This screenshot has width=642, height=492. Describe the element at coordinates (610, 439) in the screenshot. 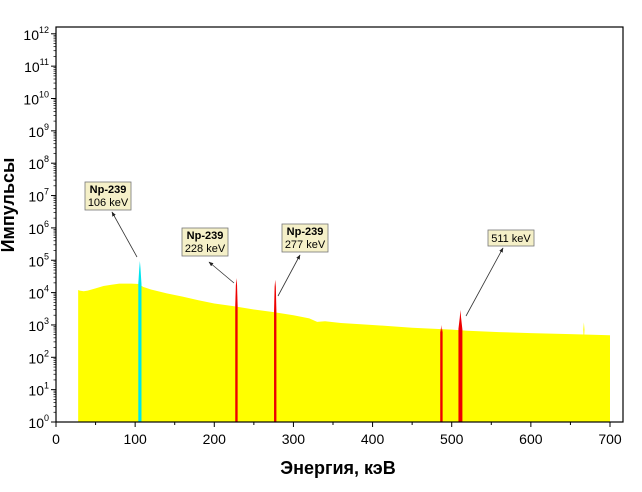

I see `x-tick-label: 700` at that location.